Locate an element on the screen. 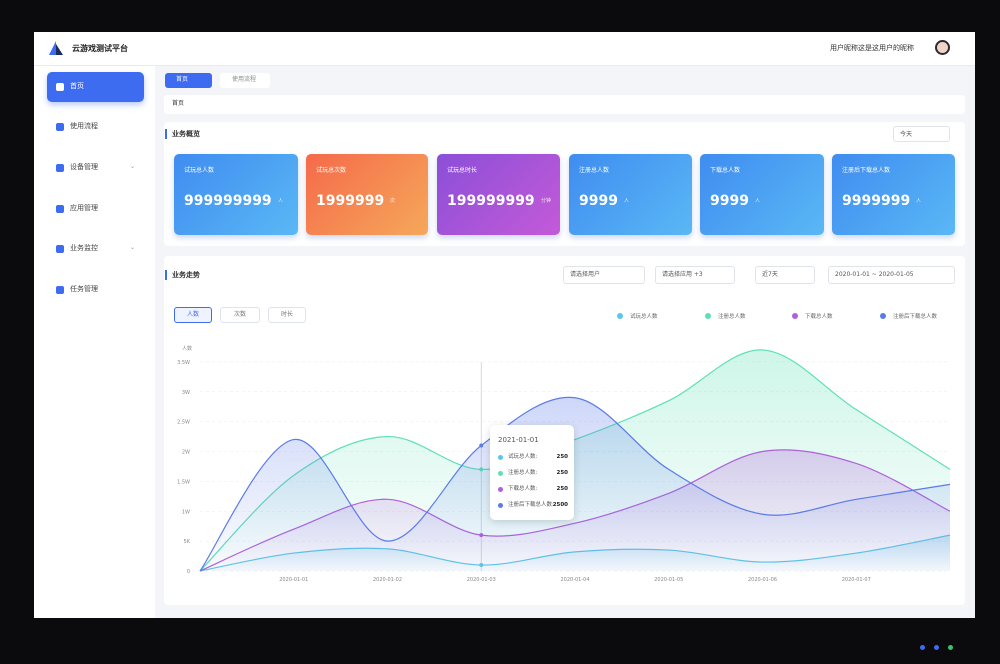  metric-label: 人数 is located at coordinates (192, 314).